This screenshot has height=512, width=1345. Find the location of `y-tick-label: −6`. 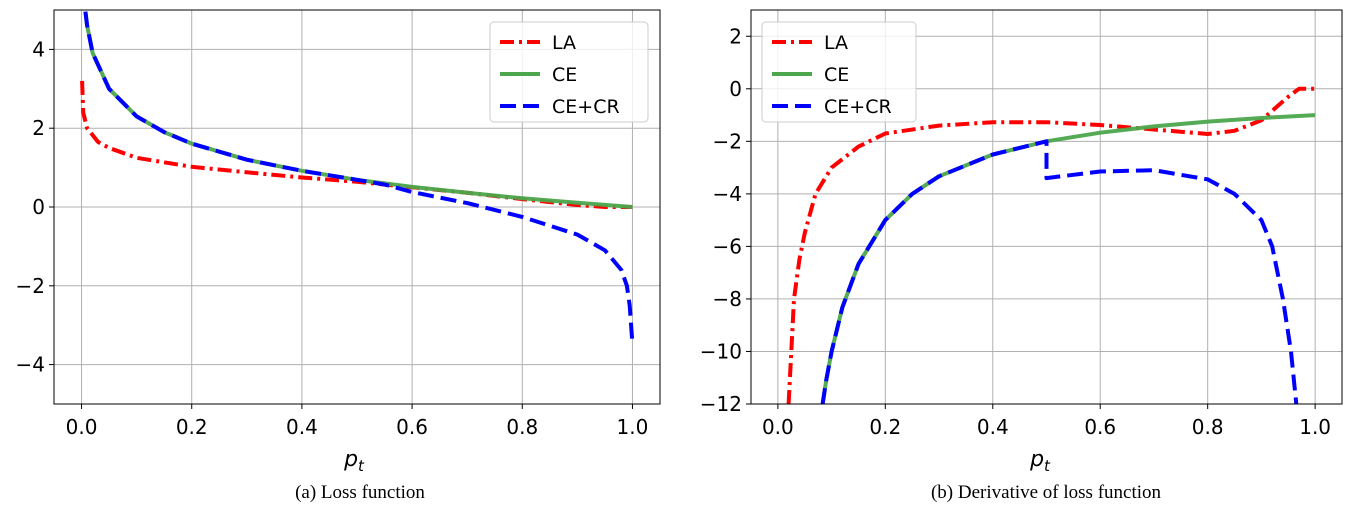

y-tick-label: −6 is located at coordinates (727, 246).